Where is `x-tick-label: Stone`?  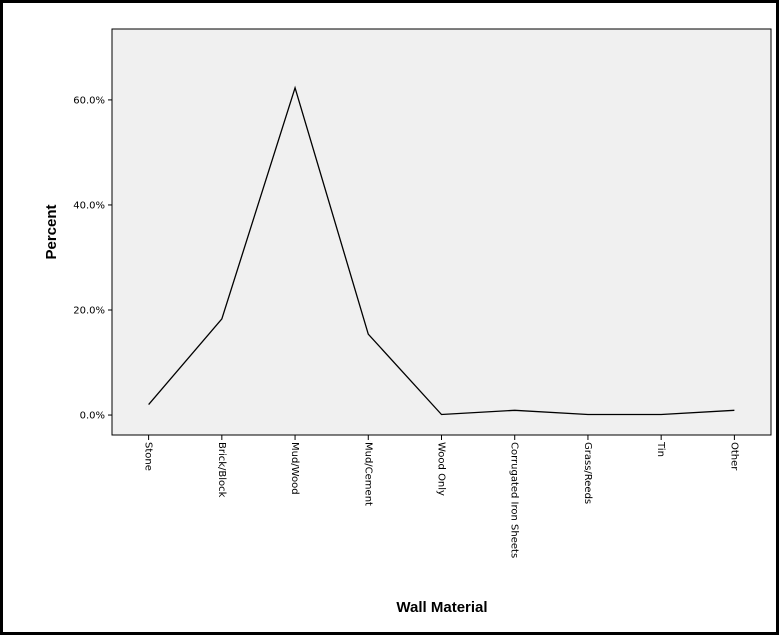 x-tick-label: Stone is located at coordinates (148, 456).